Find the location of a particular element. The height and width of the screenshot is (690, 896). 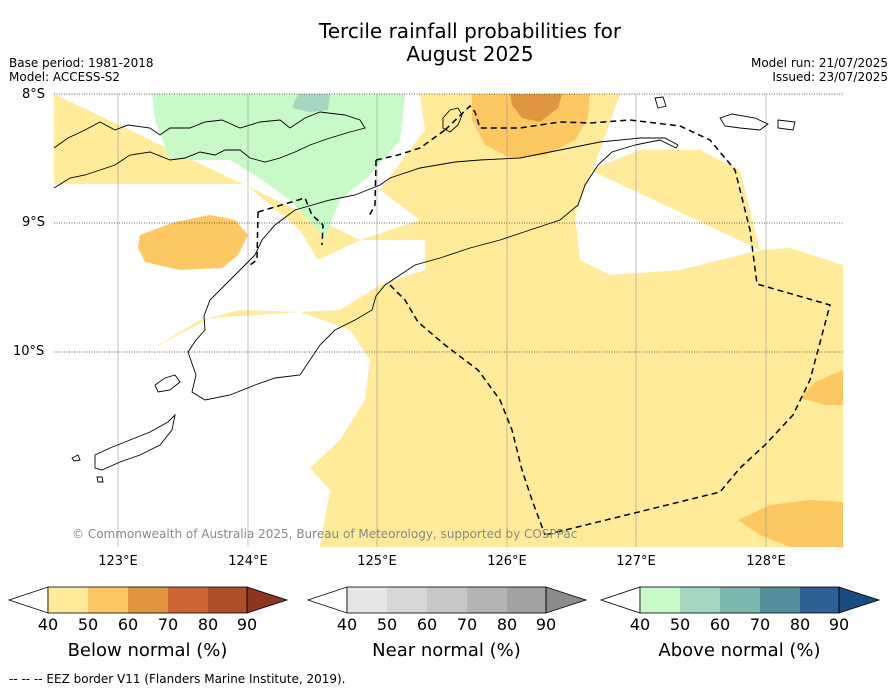

below-tick-90: 90 is located at coordinates (247, 624).